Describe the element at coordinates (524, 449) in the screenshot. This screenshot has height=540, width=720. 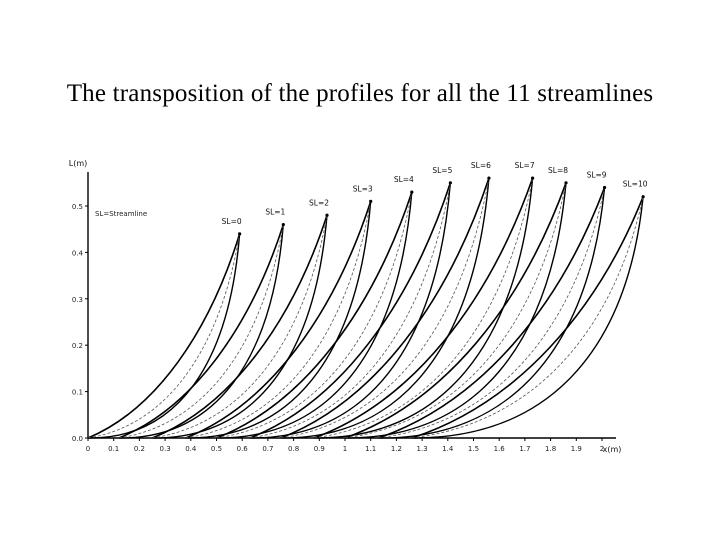
I see `x-tick-label: 1.7` at that location.